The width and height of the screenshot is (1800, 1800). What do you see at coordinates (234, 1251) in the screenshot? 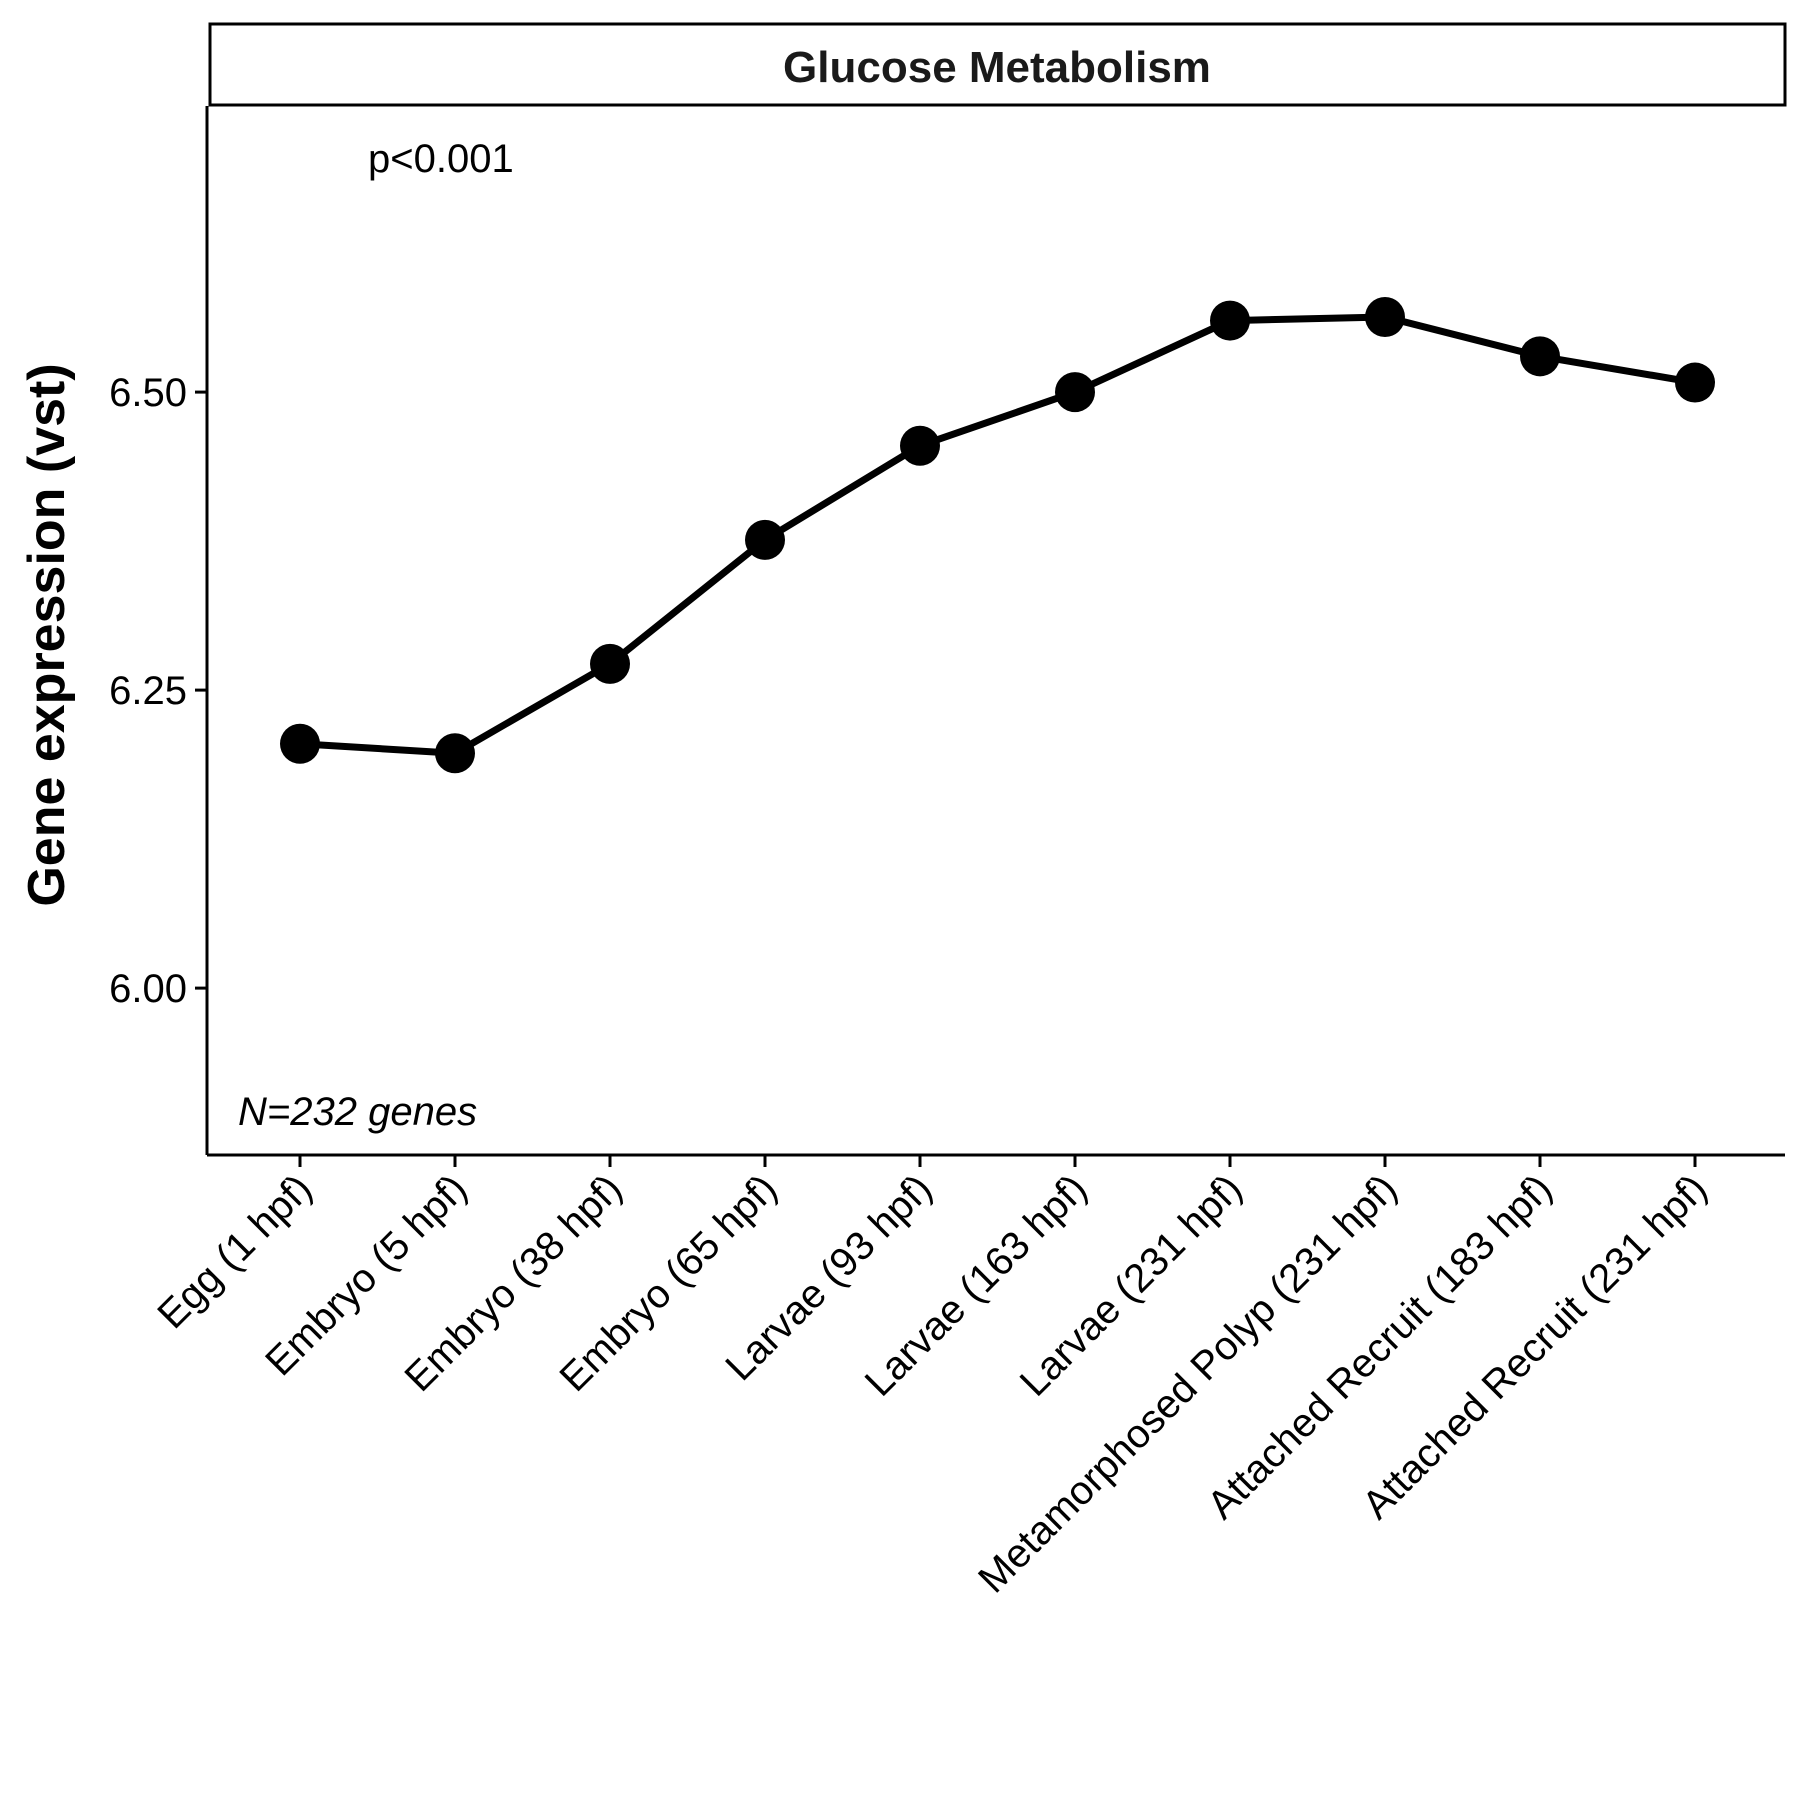
I see `x-tick-label: Egg (1 hpf)` at bounding box center [234, 1251].